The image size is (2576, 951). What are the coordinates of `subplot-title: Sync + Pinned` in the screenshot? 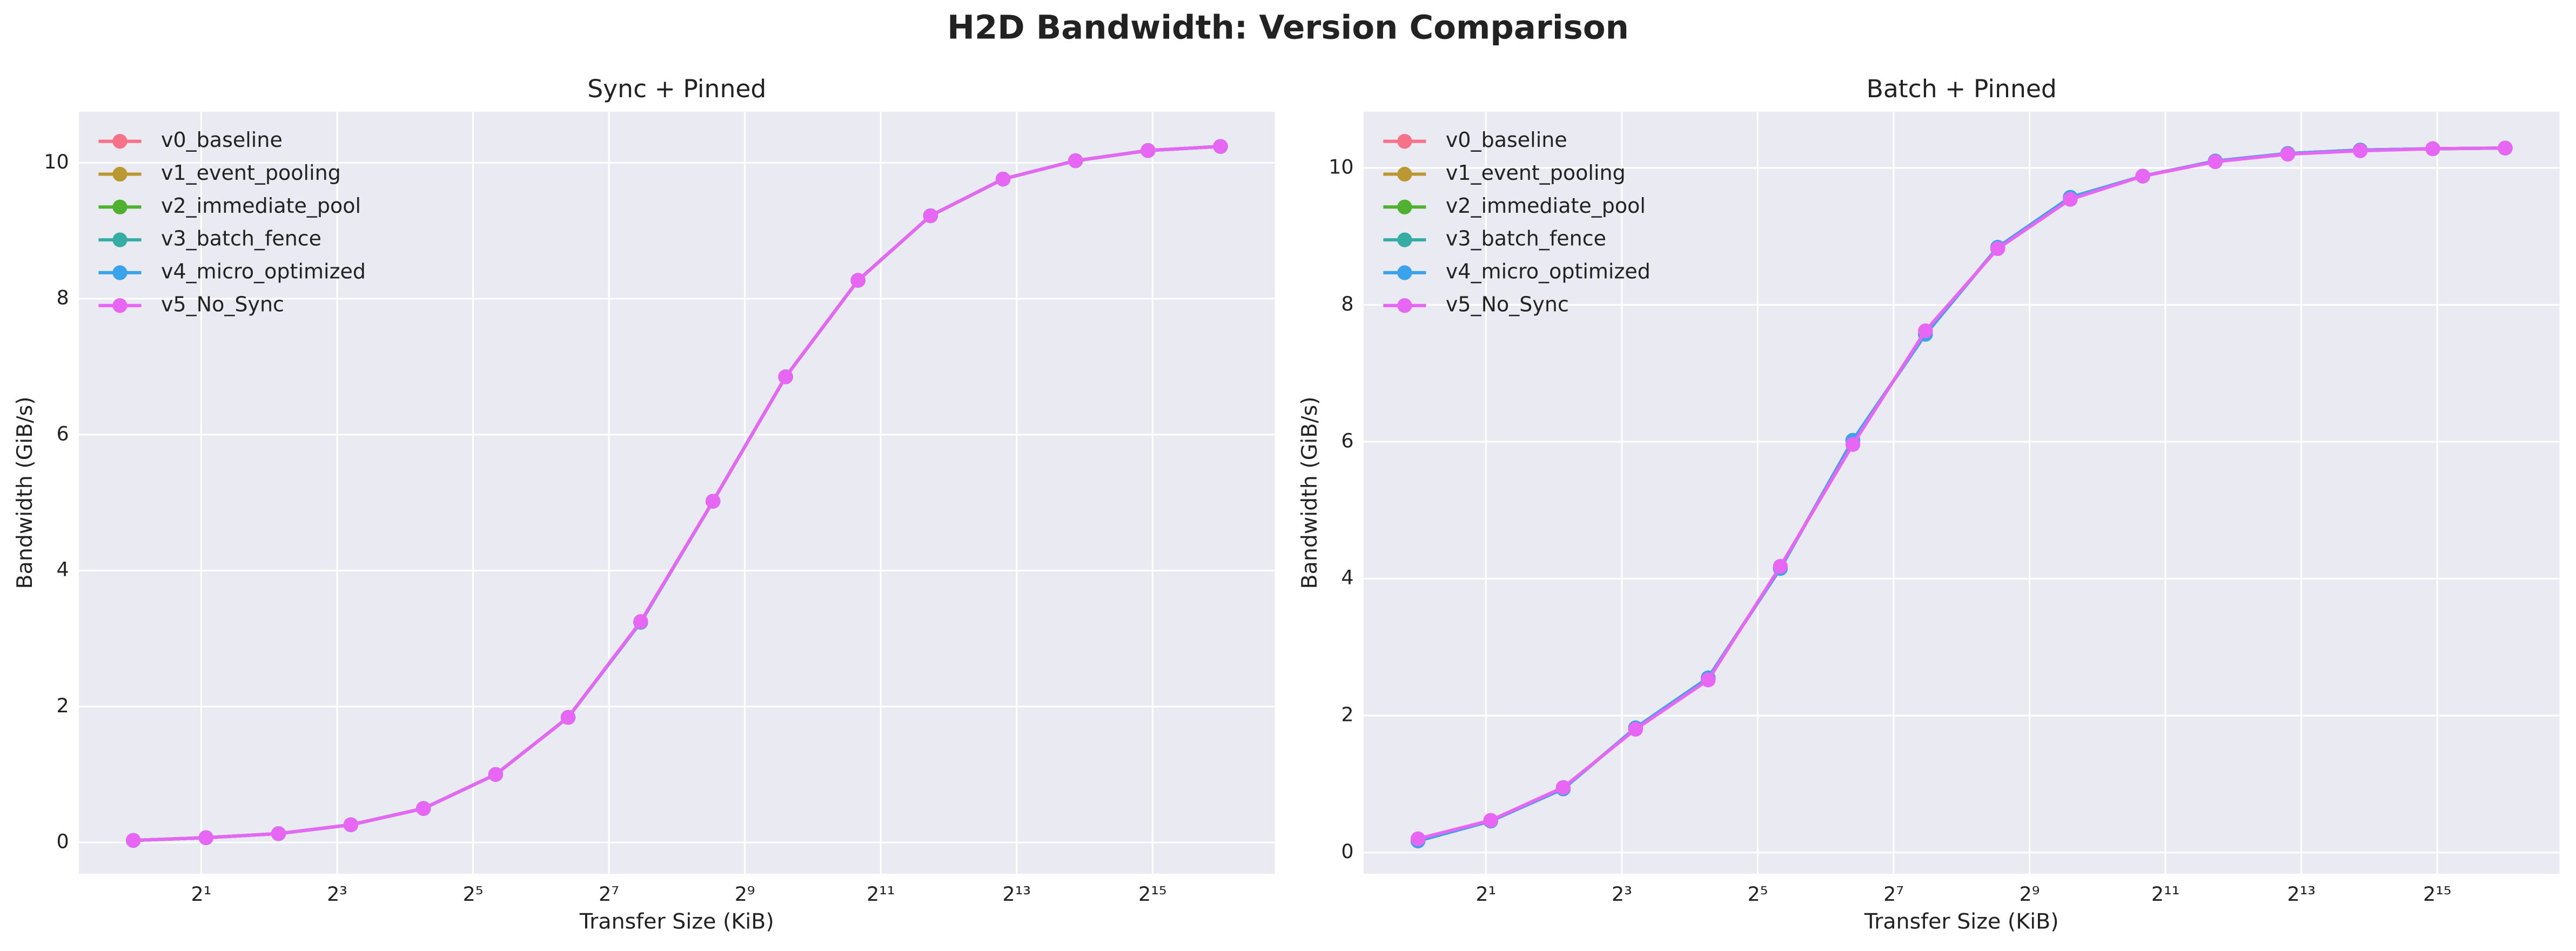 It's located at (676, 89).